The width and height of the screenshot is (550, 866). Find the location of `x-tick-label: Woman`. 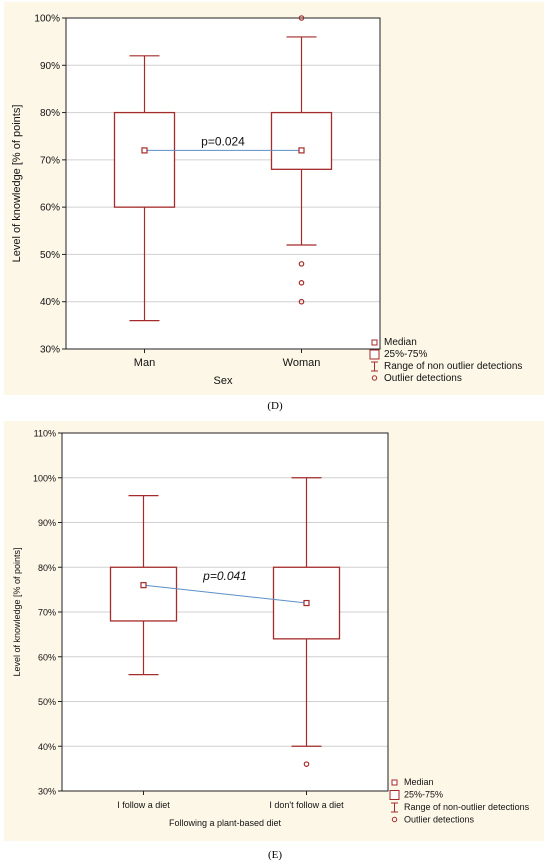

x-tick-label: Woman is located at coordinates (302, 363).